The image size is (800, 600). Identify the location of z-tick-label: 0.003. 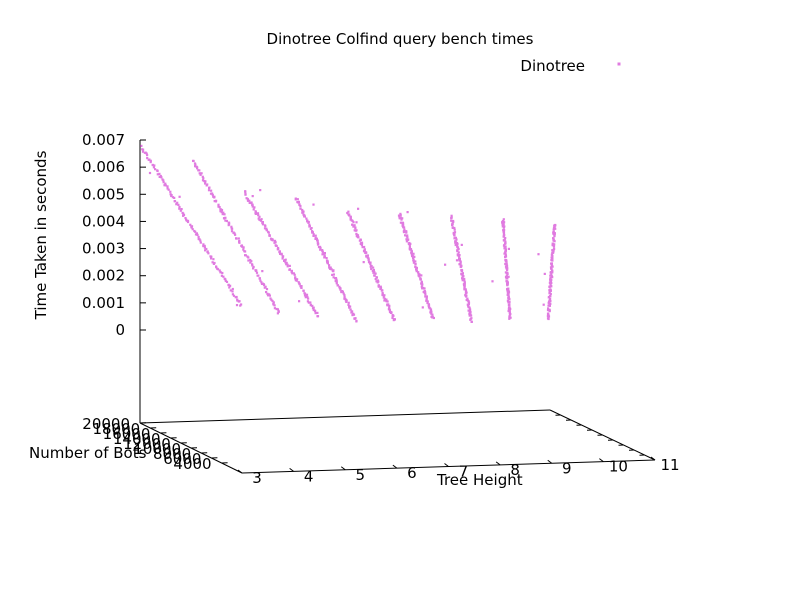
(103, 249).